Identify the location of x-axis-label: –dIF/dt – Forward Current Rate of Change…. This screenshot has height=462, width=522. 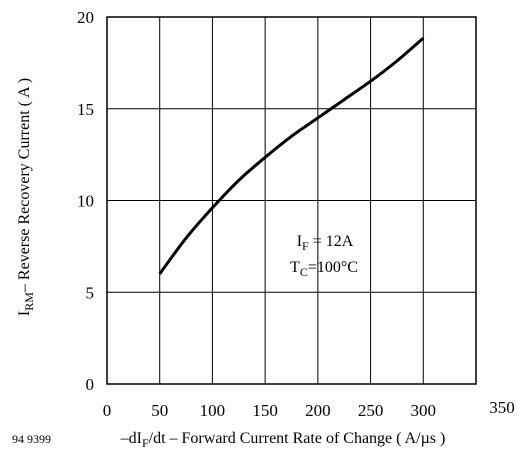
(283, 440).